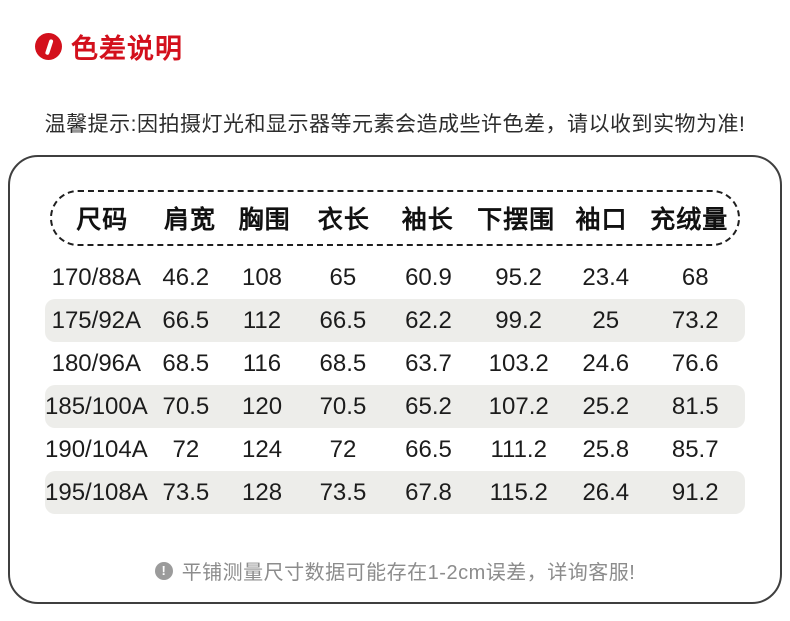  What do you see at coordinates (408, 573) in the screenshot?
I see `note-text: 平铺测量尺寸数据可能存在1-2cm误差，详询客服!` at bounding box center [408, 573].